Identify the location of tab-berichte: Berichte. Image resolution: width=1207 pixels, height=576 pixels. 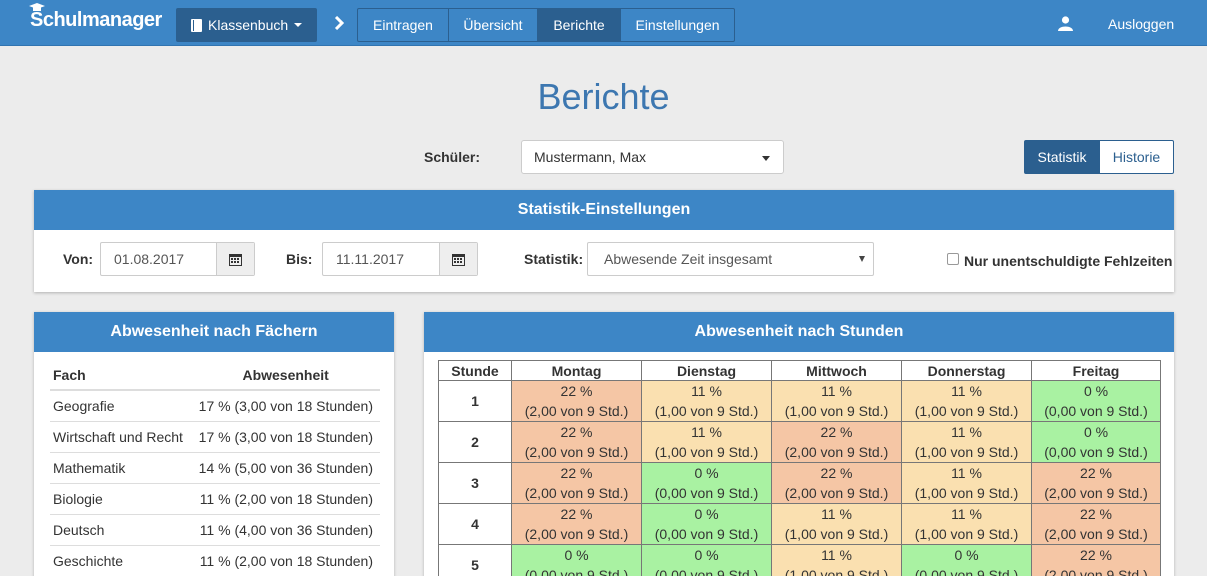
(579, 25).